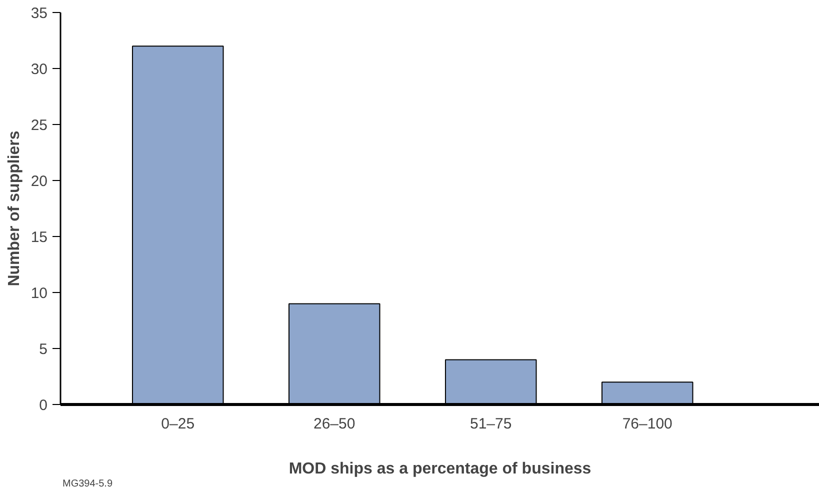  Describe the element at coordinates (39, 293) in the screenshot. I see `y-tick-label: 10` at that location.